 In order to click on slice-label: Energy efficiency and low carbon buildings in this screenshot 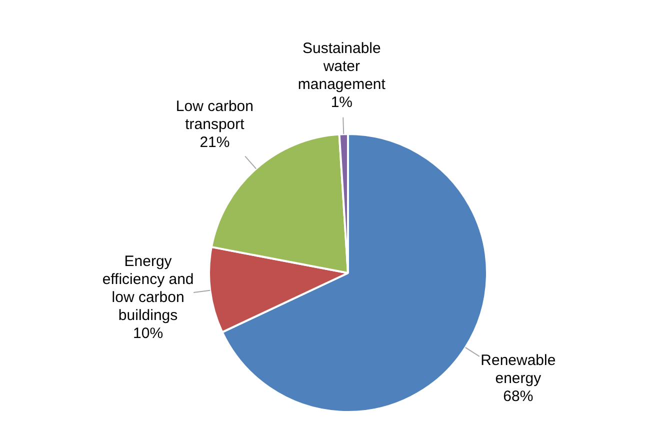, I will do `click(148, 288)`.